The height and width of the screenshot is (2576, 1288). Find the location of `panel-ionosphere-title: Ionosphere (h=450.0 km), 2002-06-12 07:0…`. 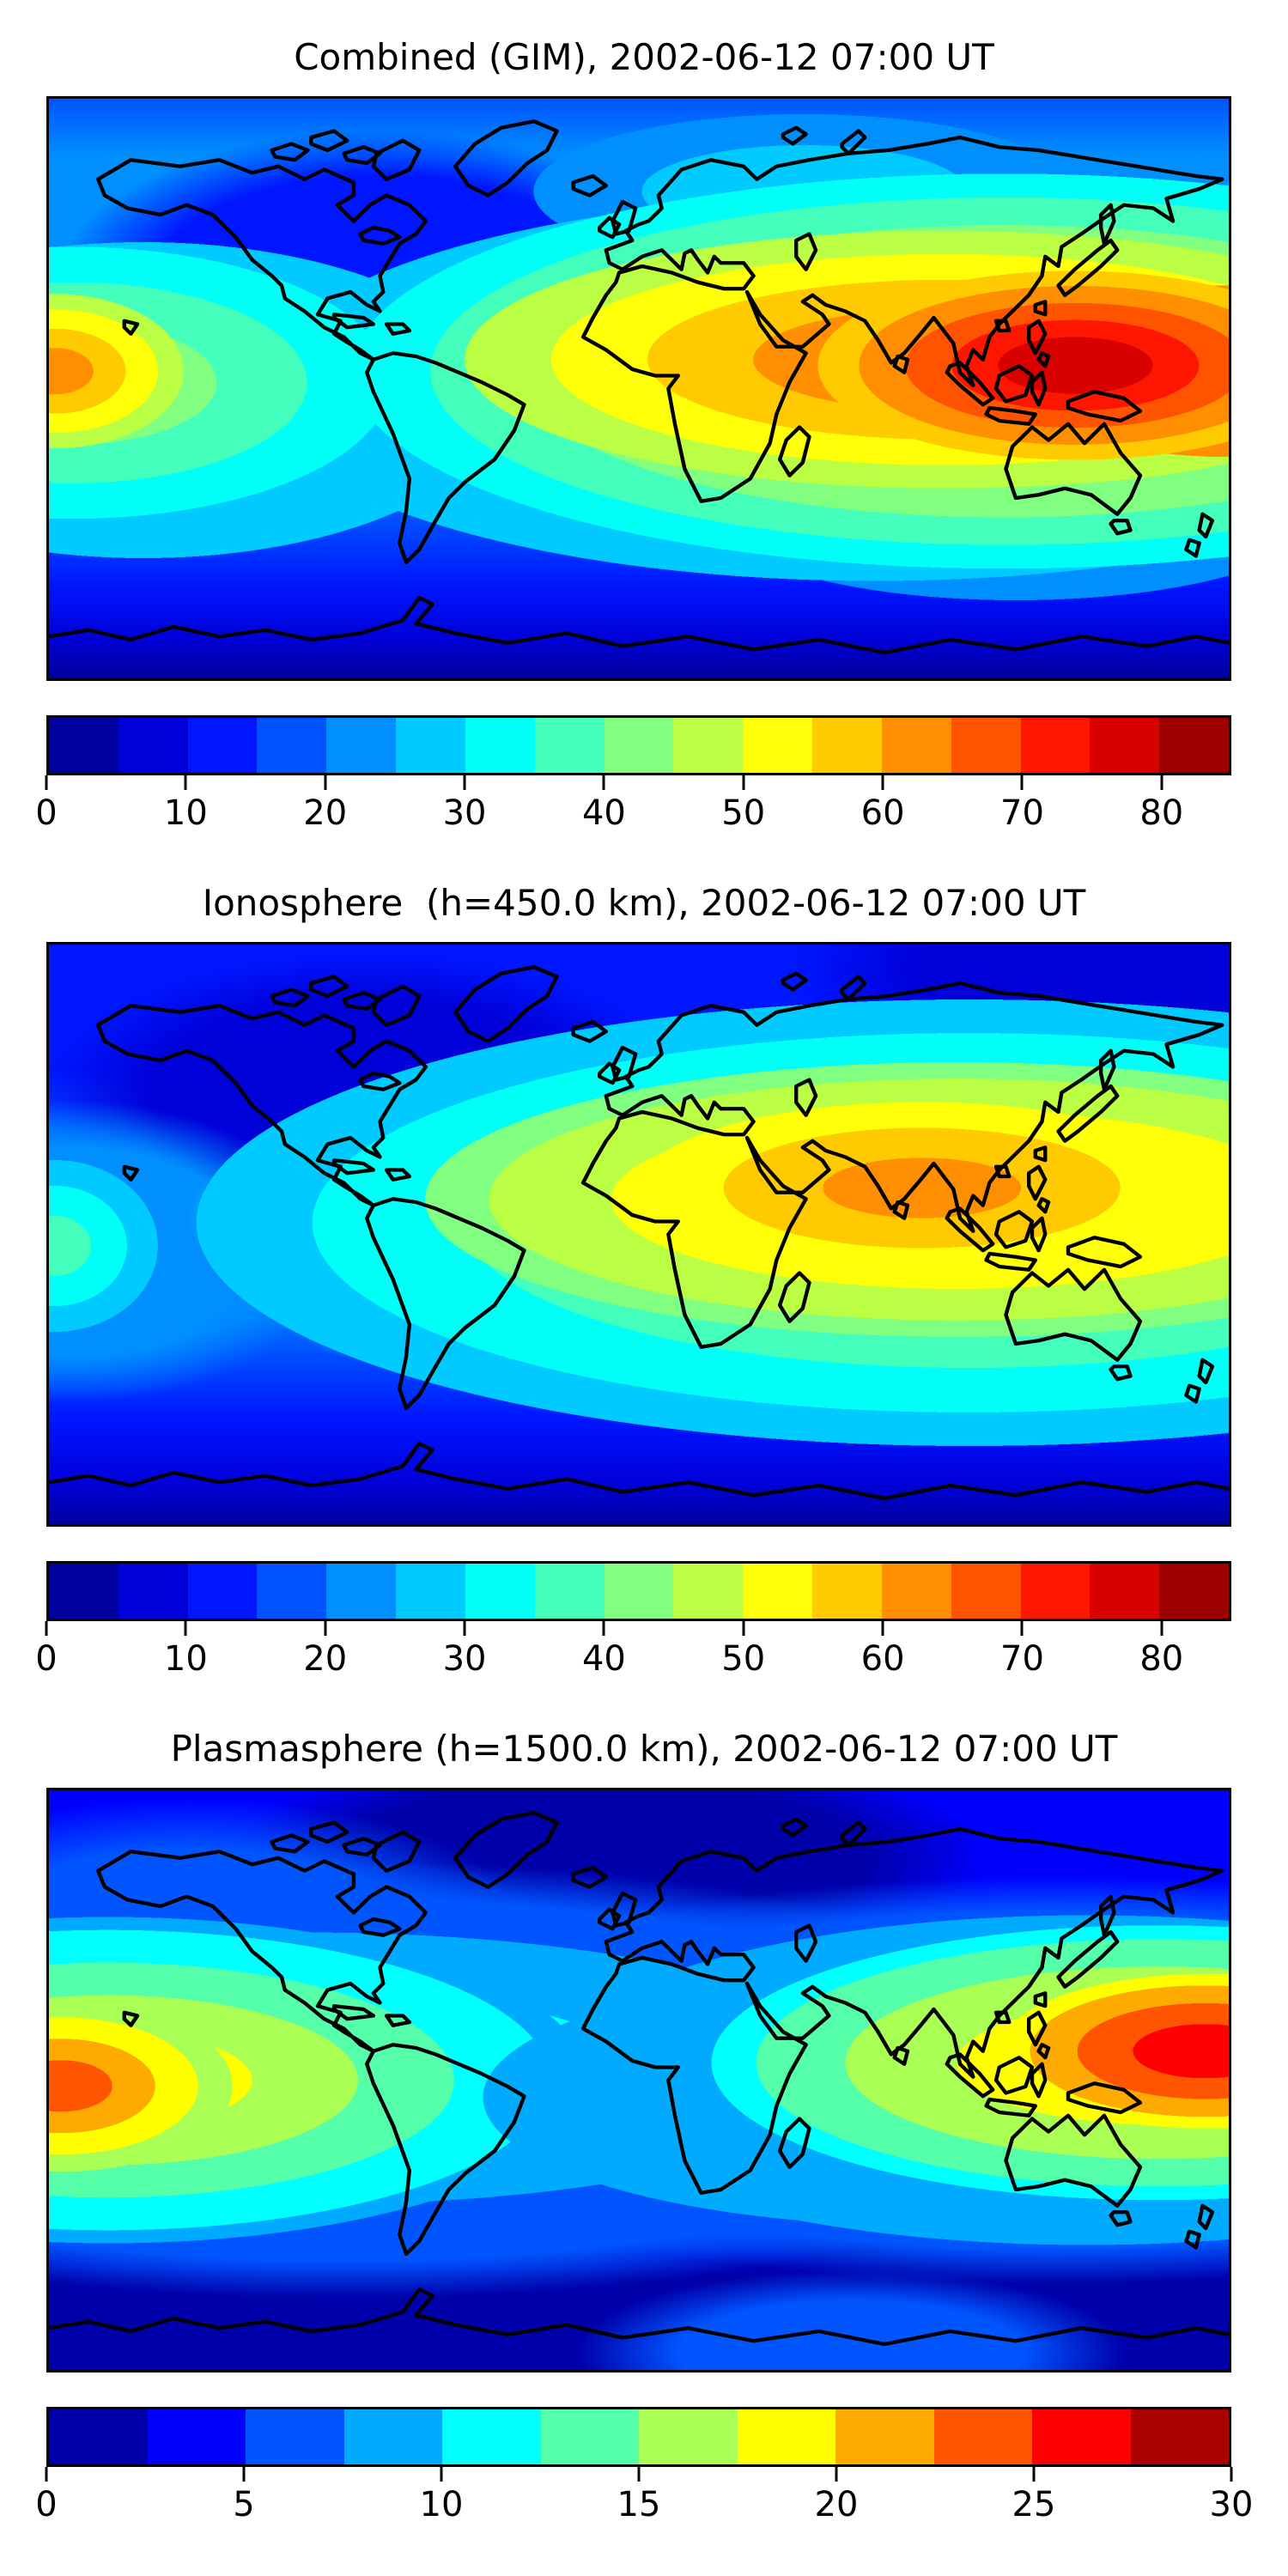

panel-ionosphere-title: Ionosphere (h=450.0 km), 2002-06-12 07:0… is located at coordinates (644, 903).